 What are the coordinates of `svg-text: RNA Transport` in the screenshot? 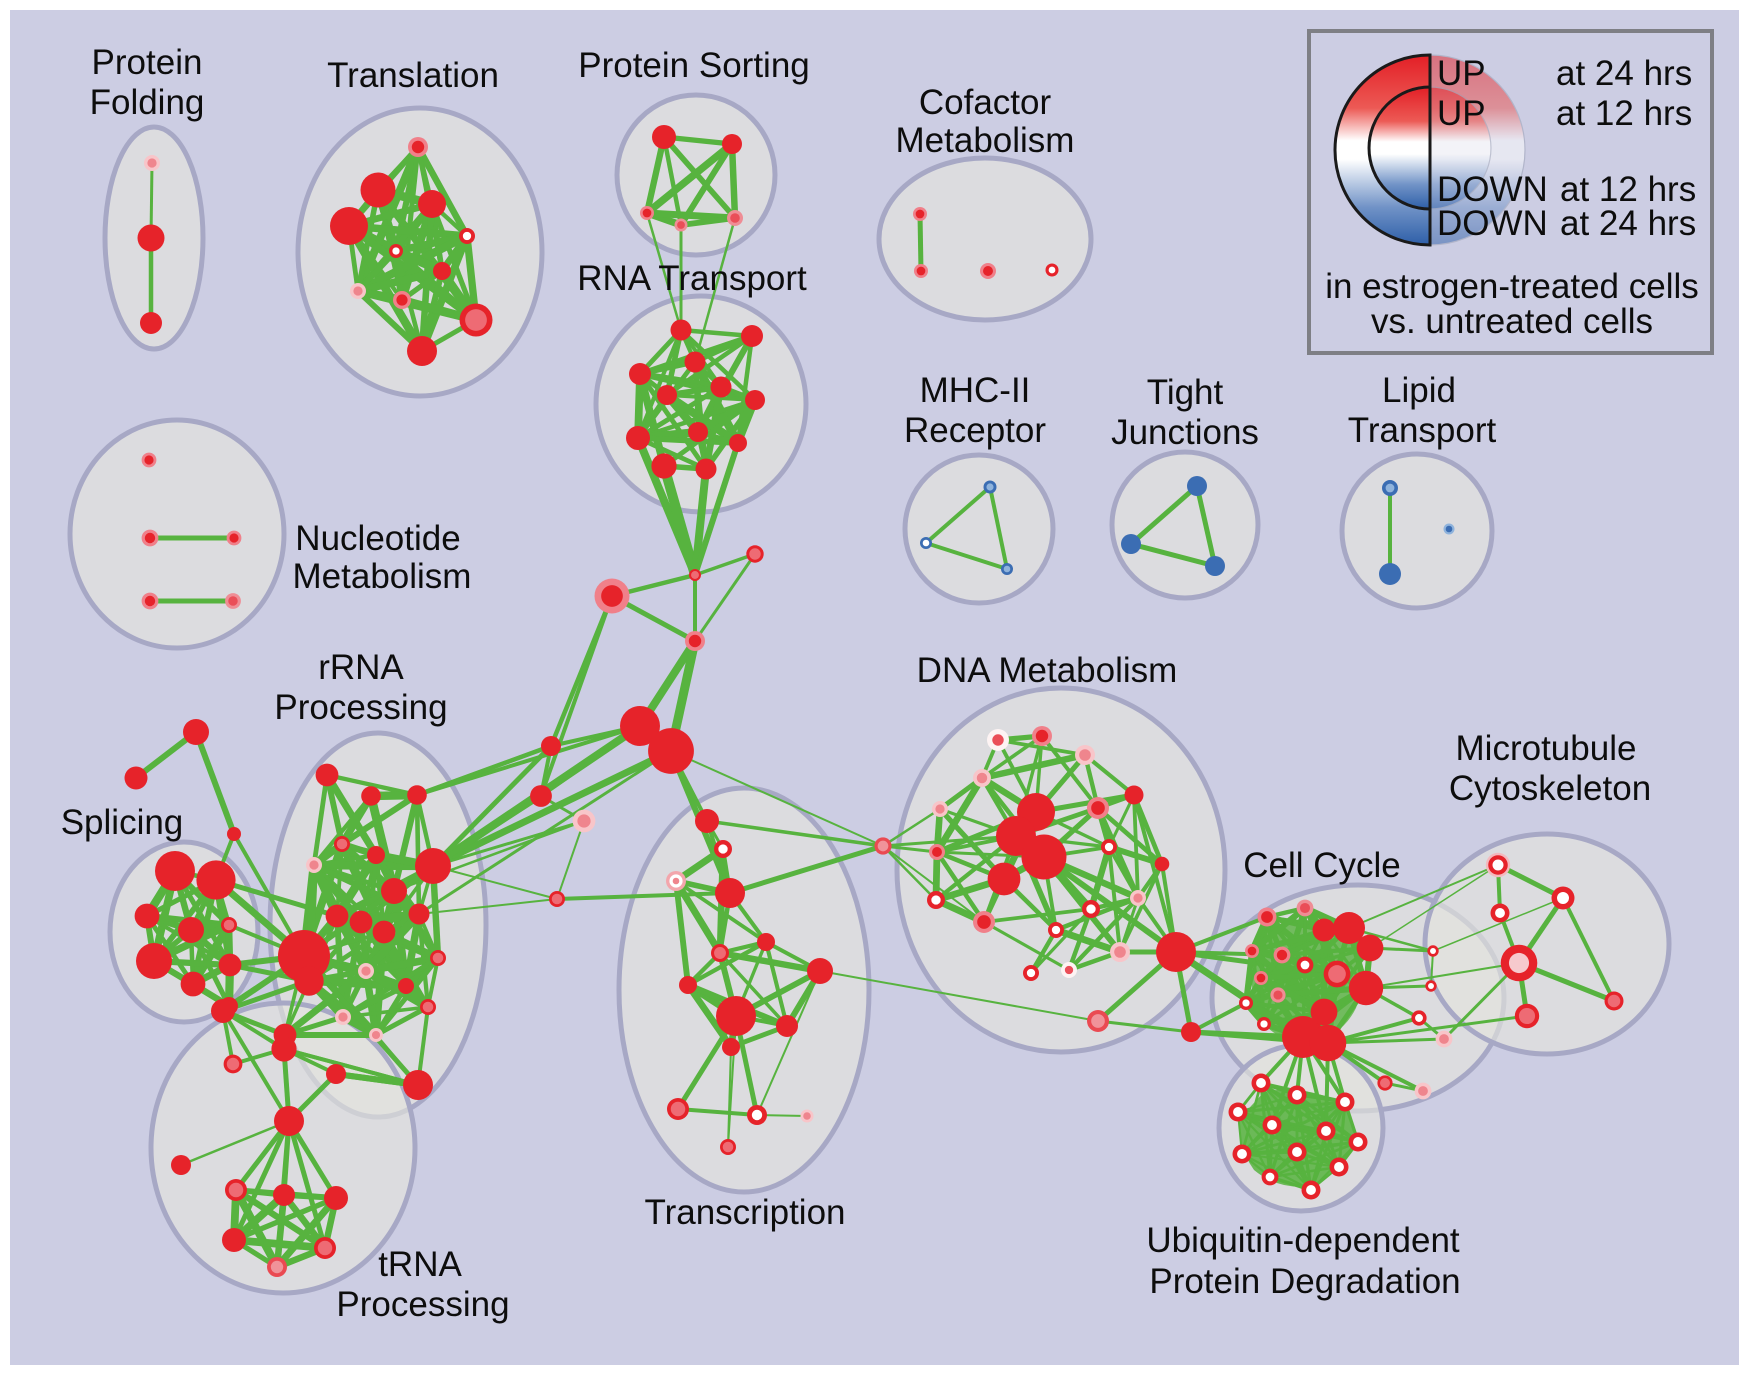 It's located at (692, 278).